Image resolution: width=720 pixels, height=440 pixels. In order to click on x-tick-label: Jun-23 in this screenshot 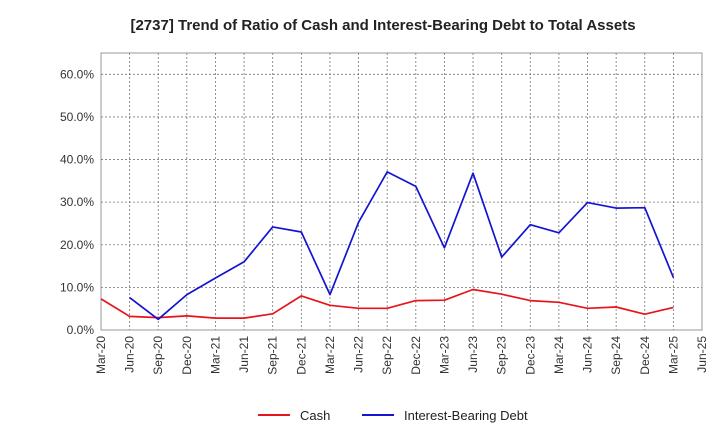, I will do `click(473, 354)`.